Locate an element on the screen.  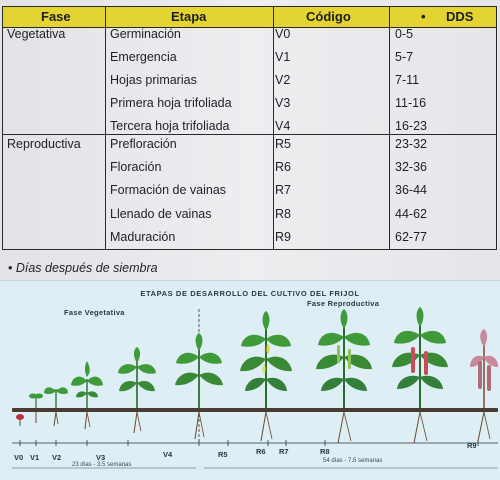
stage-label: V3 is located at coordinates (101, 457).